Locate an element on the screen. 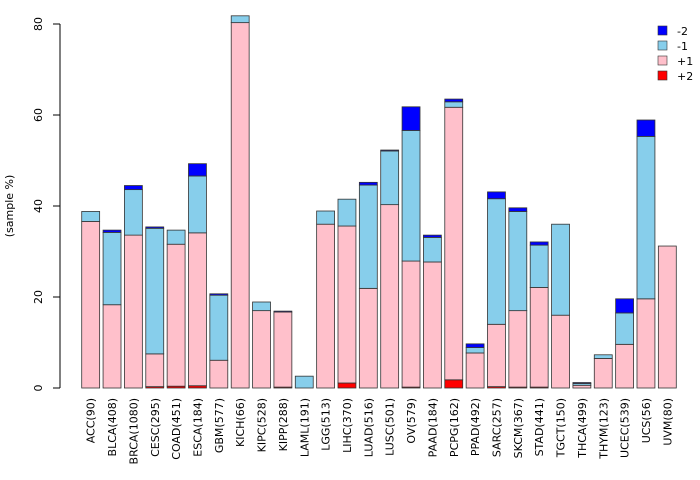  x-tick-label: LAML(191) is located at coordinates (304, 427).